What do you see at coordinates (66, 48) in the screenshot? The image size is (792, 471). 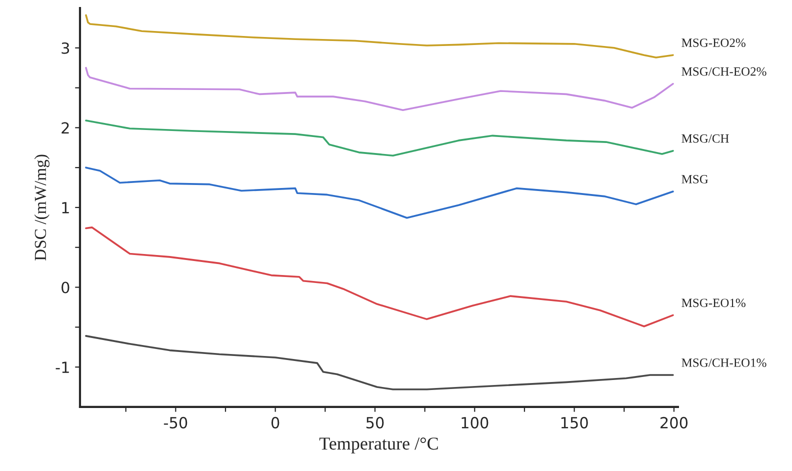 I see `y-tick-label: 3` at bounding box center [66, 48].